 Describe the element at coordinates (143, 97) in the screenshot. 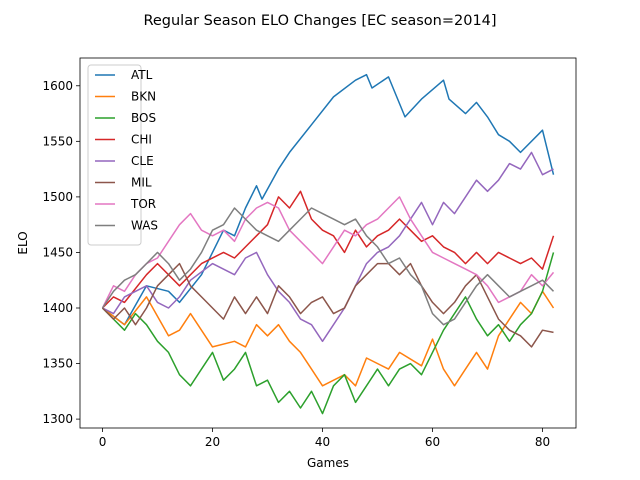

I see `legend-label-bkn: BKN` at that location.